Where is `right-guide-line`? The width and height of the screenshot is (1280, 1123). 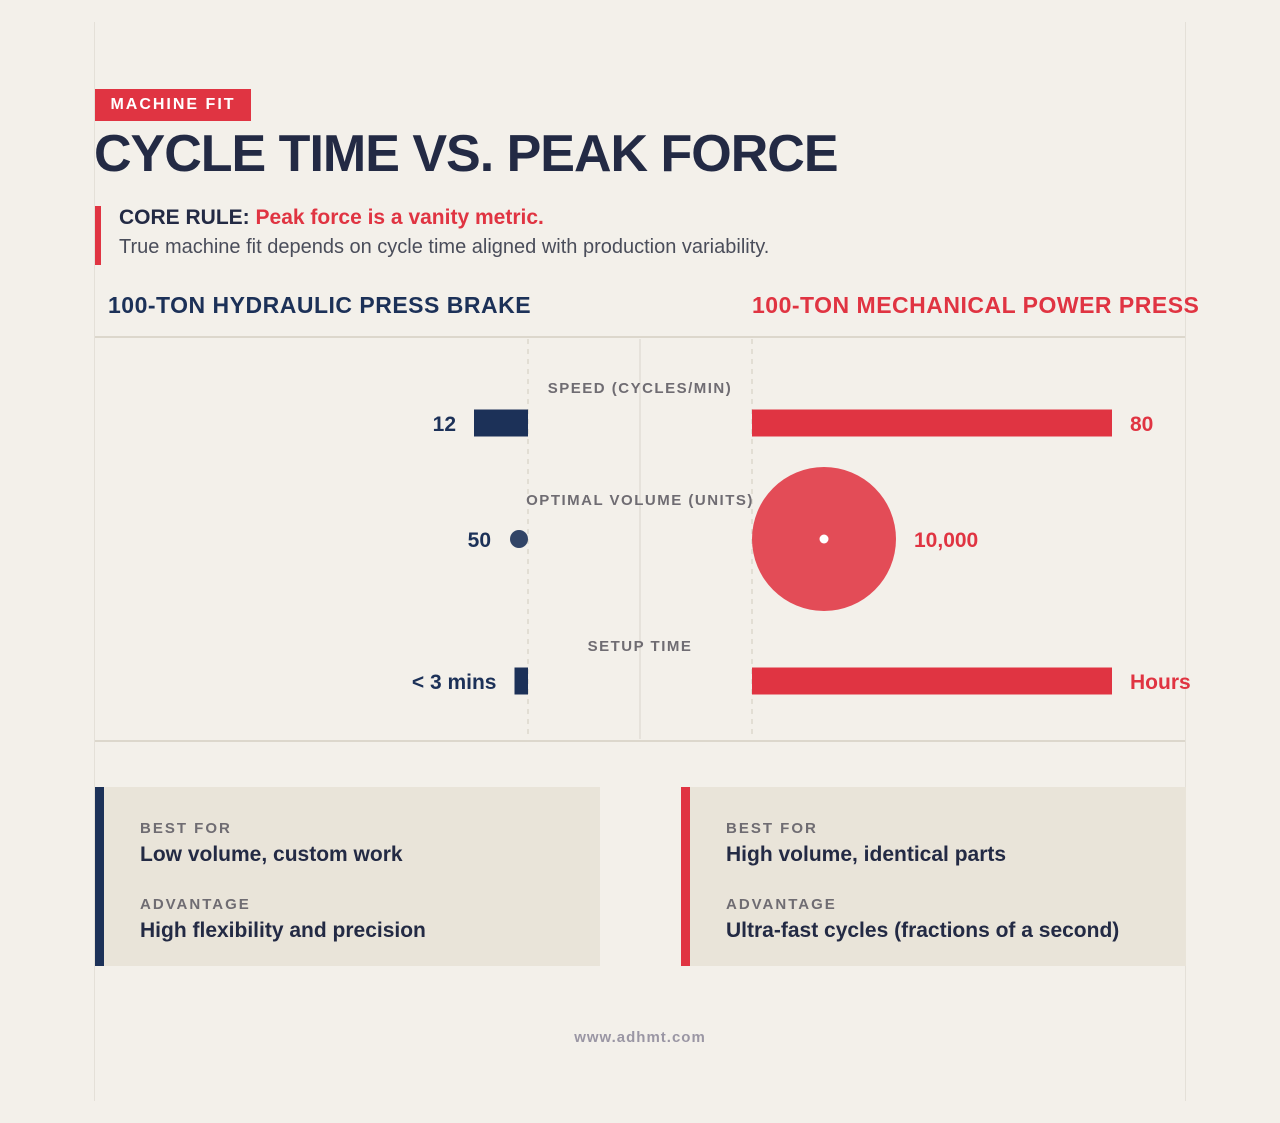 right-guide-line is located at coordinates (1185, 561).